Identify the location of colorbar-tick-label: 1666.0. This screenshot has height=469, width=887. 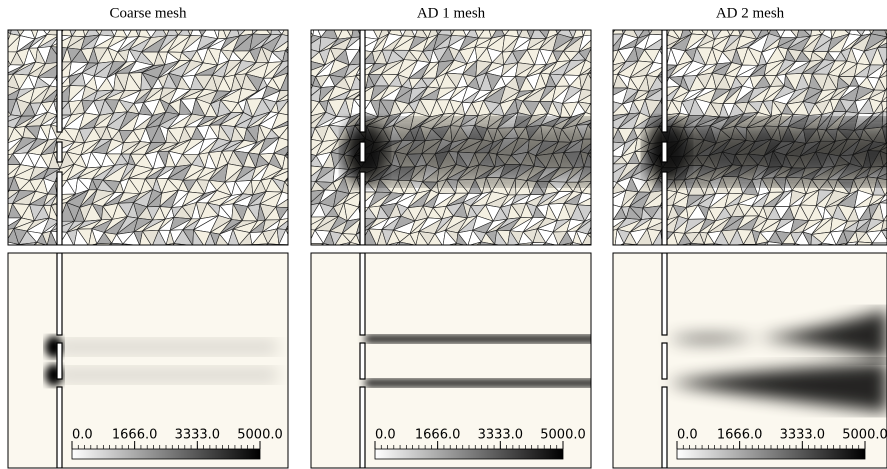
(135, 435).